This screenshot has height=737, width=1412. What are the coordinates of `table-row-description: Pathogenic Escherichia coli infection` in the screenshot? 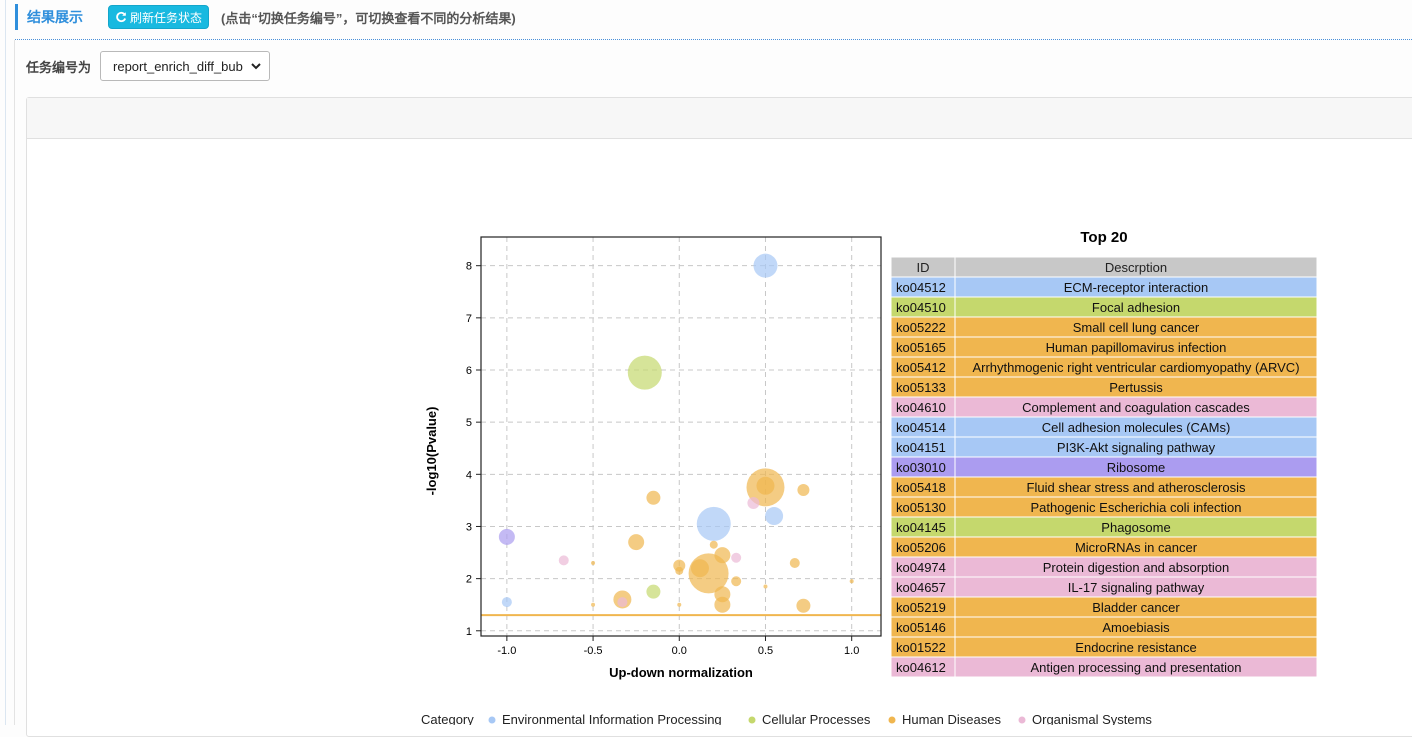 It's located at (1135, 507).